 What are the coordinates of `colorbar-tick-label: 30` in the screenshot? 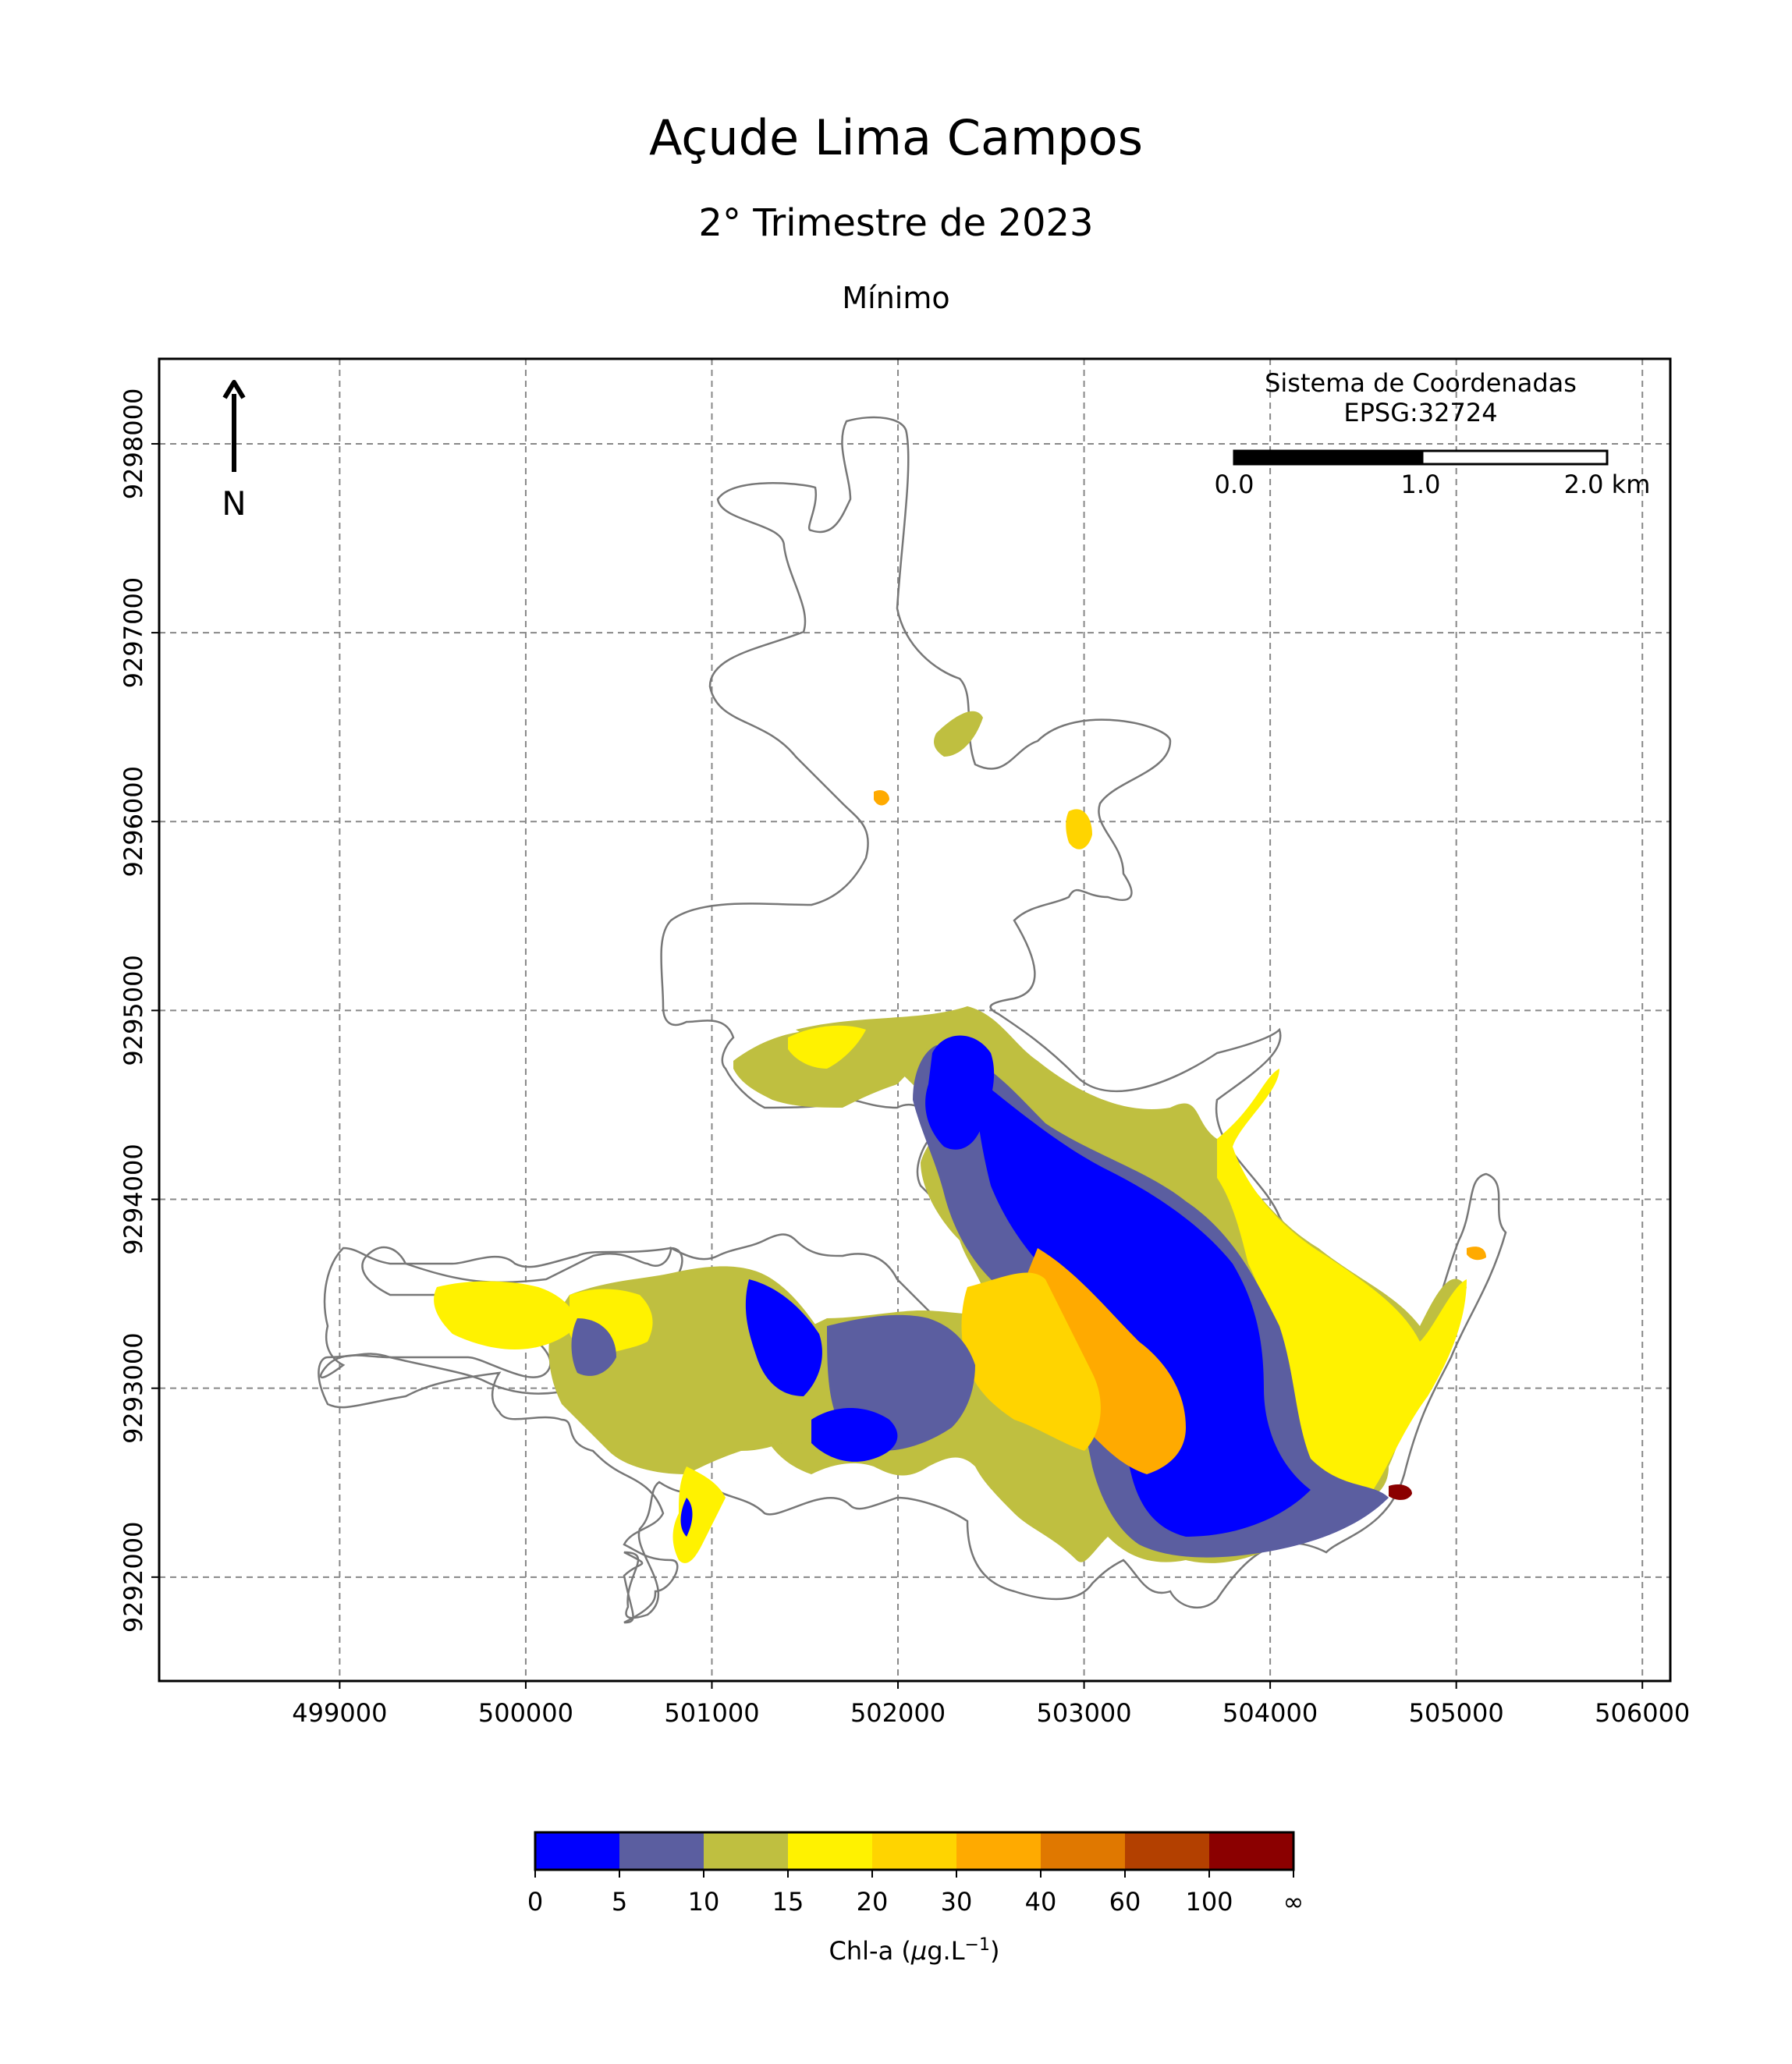 It's located at (957, 1902).